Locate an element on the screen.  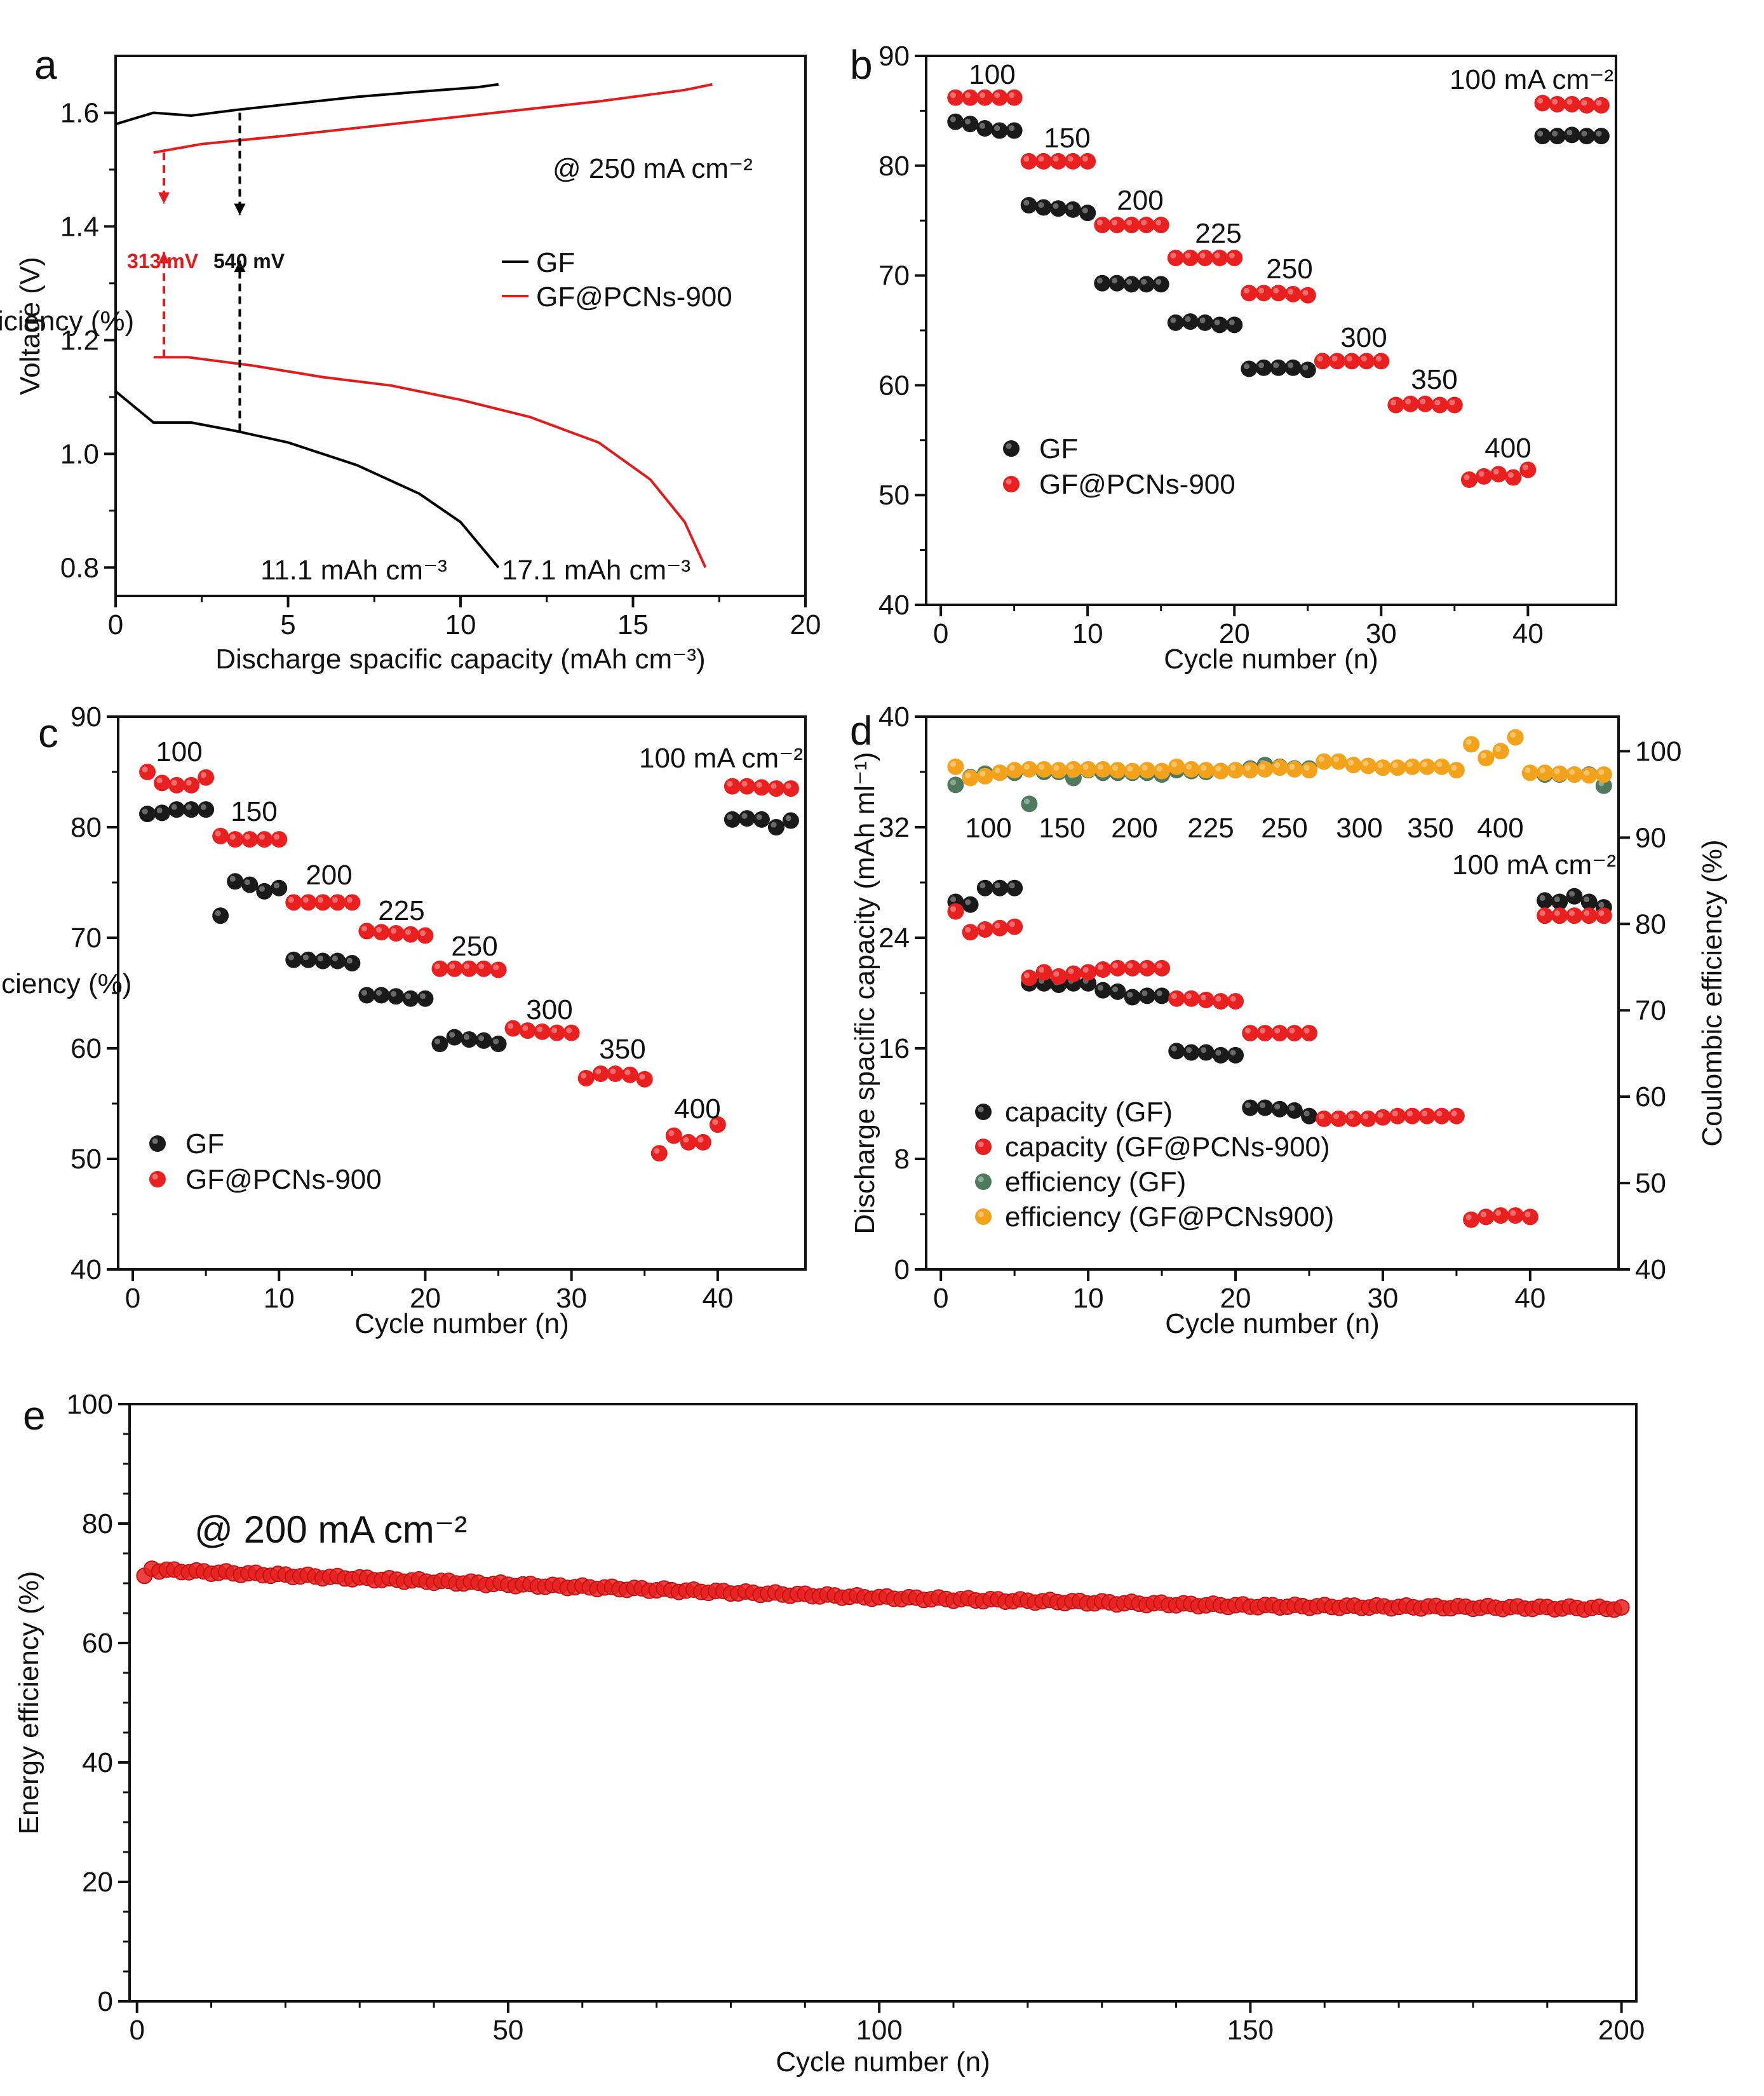
y-tick-label: 1.4 is located at coordinates (79, 226).